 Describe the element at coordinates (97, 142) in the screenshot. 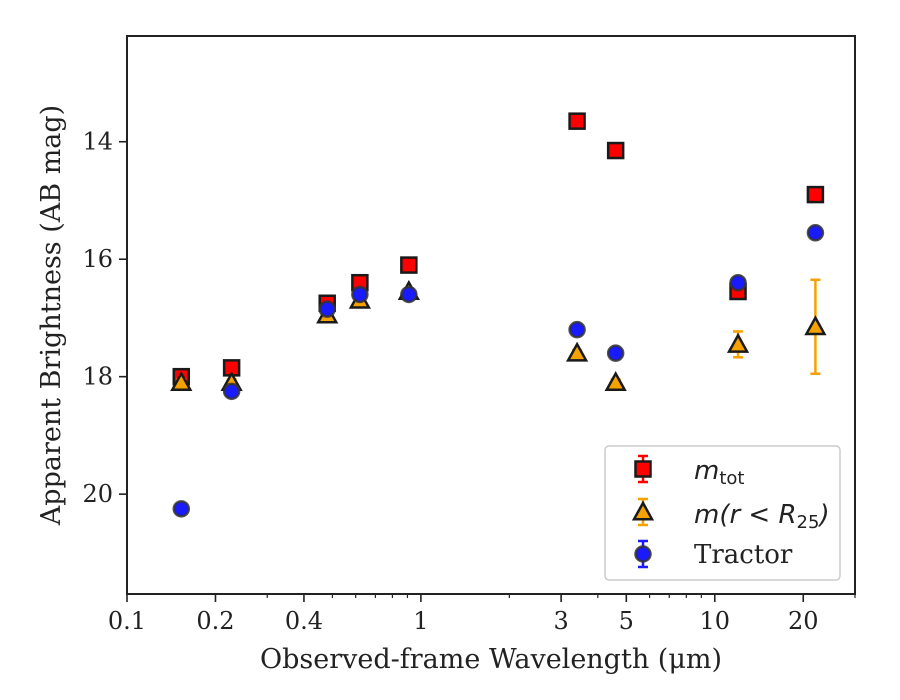

I see `y-tick-label: 14` at that location.